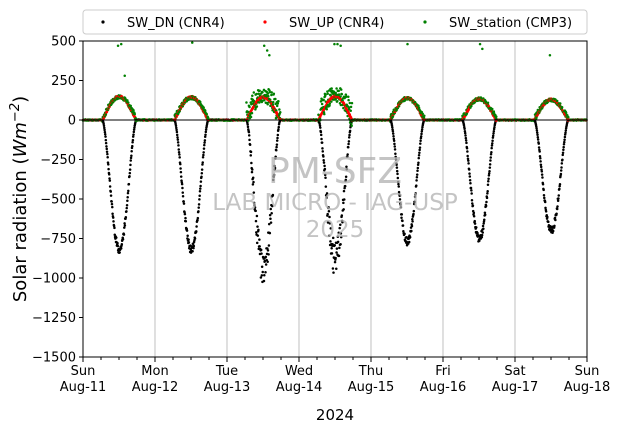 This screenshot has height=433, width=621. I want to click on x-tick-day: Mon, so click(154, 371).